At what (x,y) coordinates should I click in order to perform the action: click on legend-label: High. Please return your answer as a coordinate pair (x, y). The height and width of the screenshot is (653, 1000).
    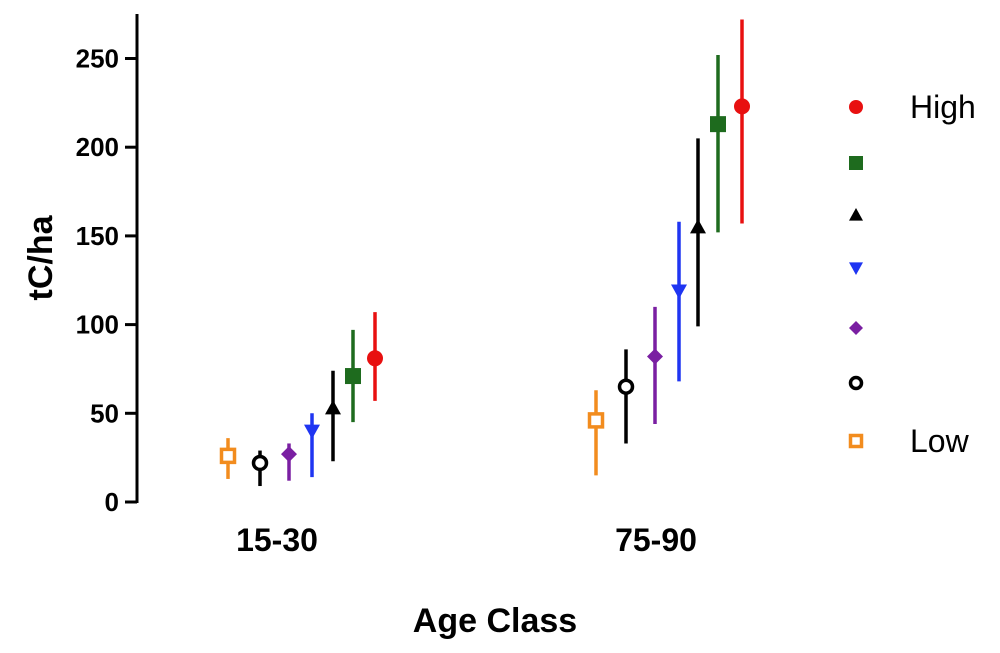
    Looking at the image, I should click on (943, 107).